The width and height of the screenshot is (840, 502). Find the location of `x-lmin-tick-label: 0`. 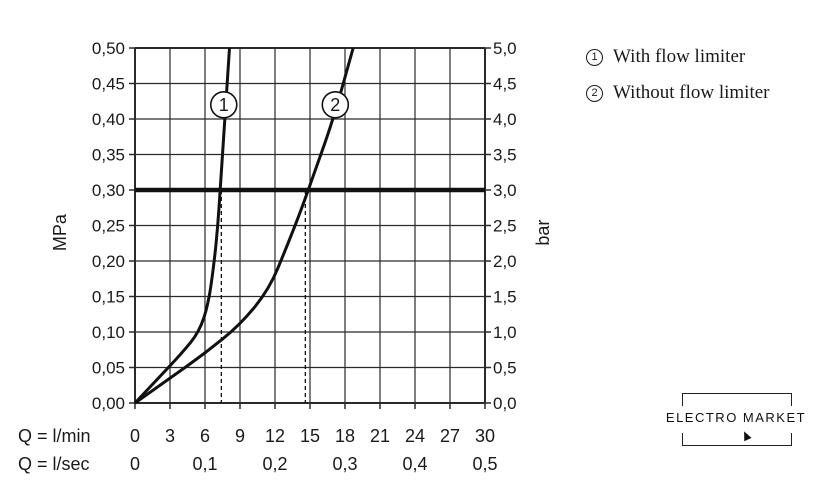

x-lmin-tick-label: 0 is located at coordinates (135, 436).